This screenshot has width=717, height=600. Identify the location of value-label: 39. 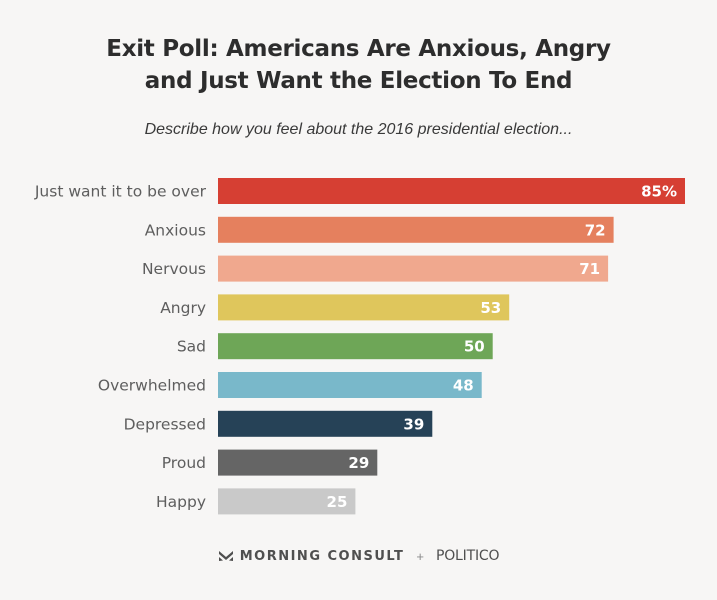
(413, 424).